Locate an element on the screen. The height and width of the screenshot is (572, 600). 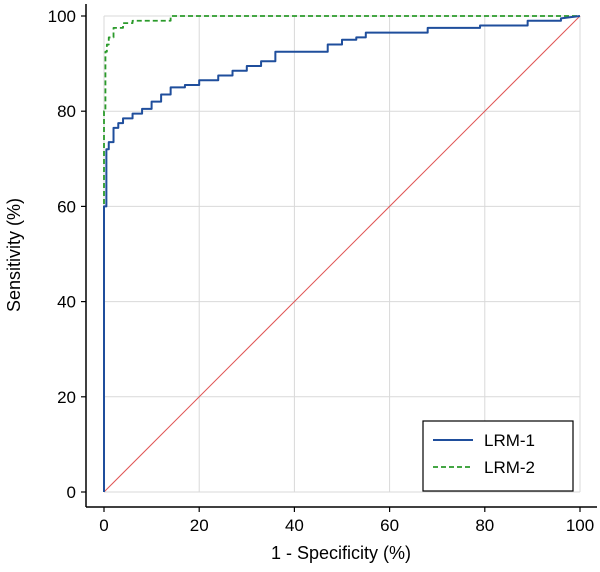
y-tick-label-20: 20 is located at coordinates (66, 397).